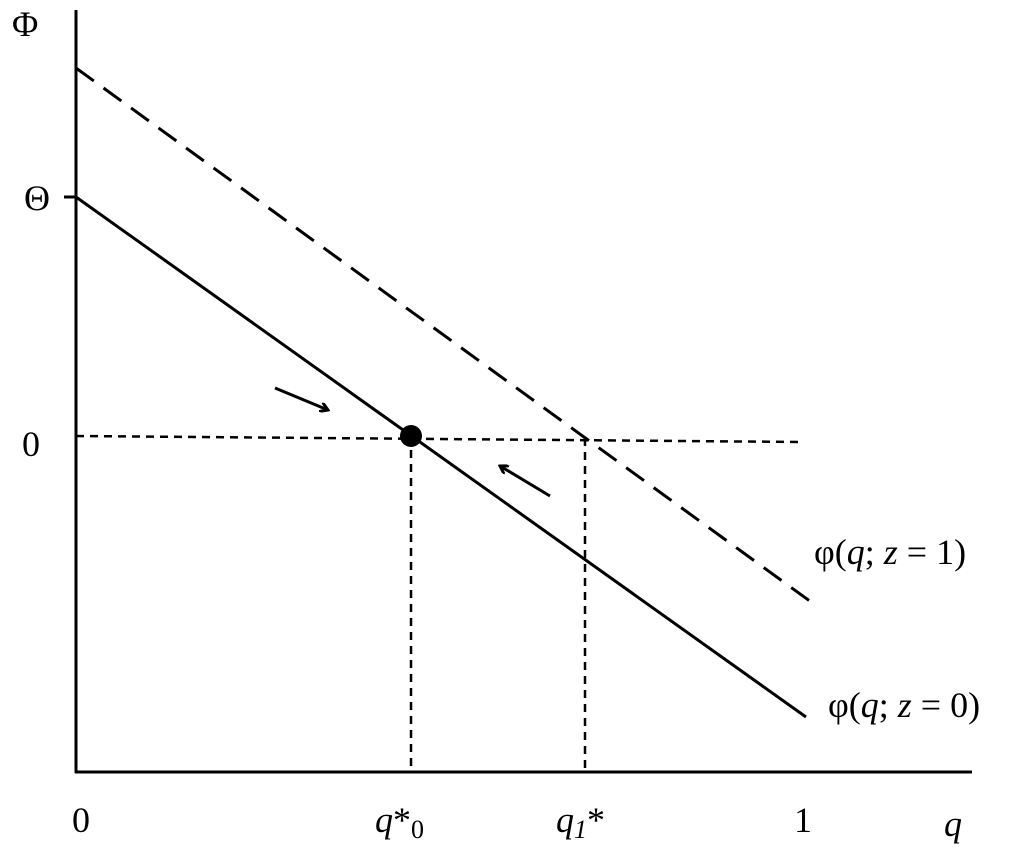  I want to click on curve-label: φ(q; z = 0), so click(904, 705).